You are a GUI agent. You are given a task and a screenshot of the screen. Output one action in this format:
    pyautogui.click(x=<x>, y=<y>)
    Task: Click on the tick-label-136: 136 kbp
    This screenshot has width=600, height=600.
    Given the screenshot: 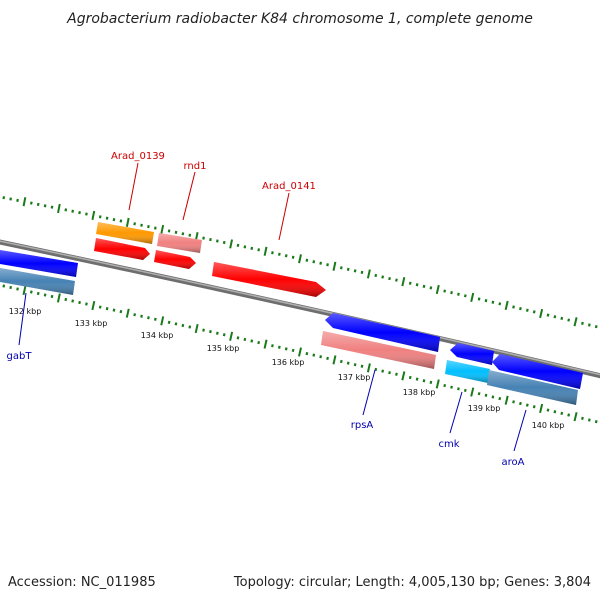 What is the action you would take?
    pyautogui.click(x=288, y=362)
    